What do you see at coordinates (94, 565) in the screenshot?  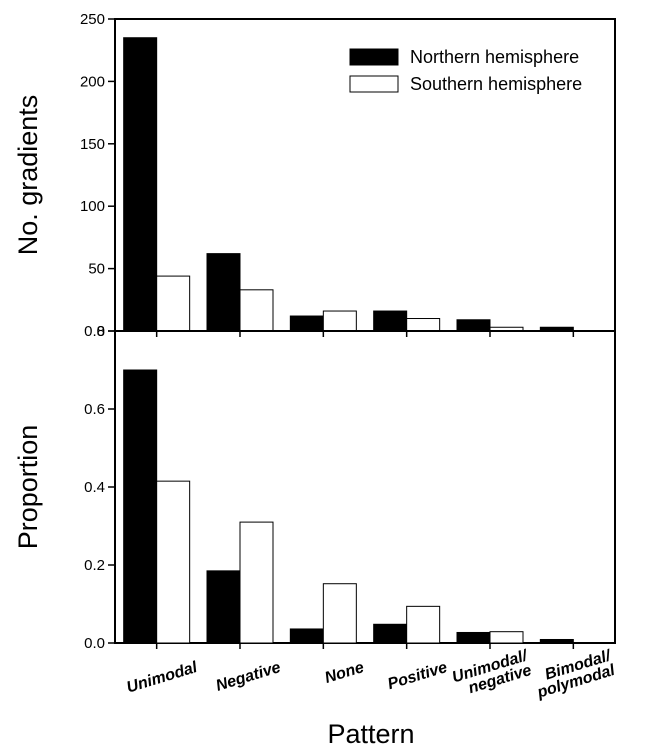 I see `y-tick-label: 0.2` at bounding box center [94, 565].